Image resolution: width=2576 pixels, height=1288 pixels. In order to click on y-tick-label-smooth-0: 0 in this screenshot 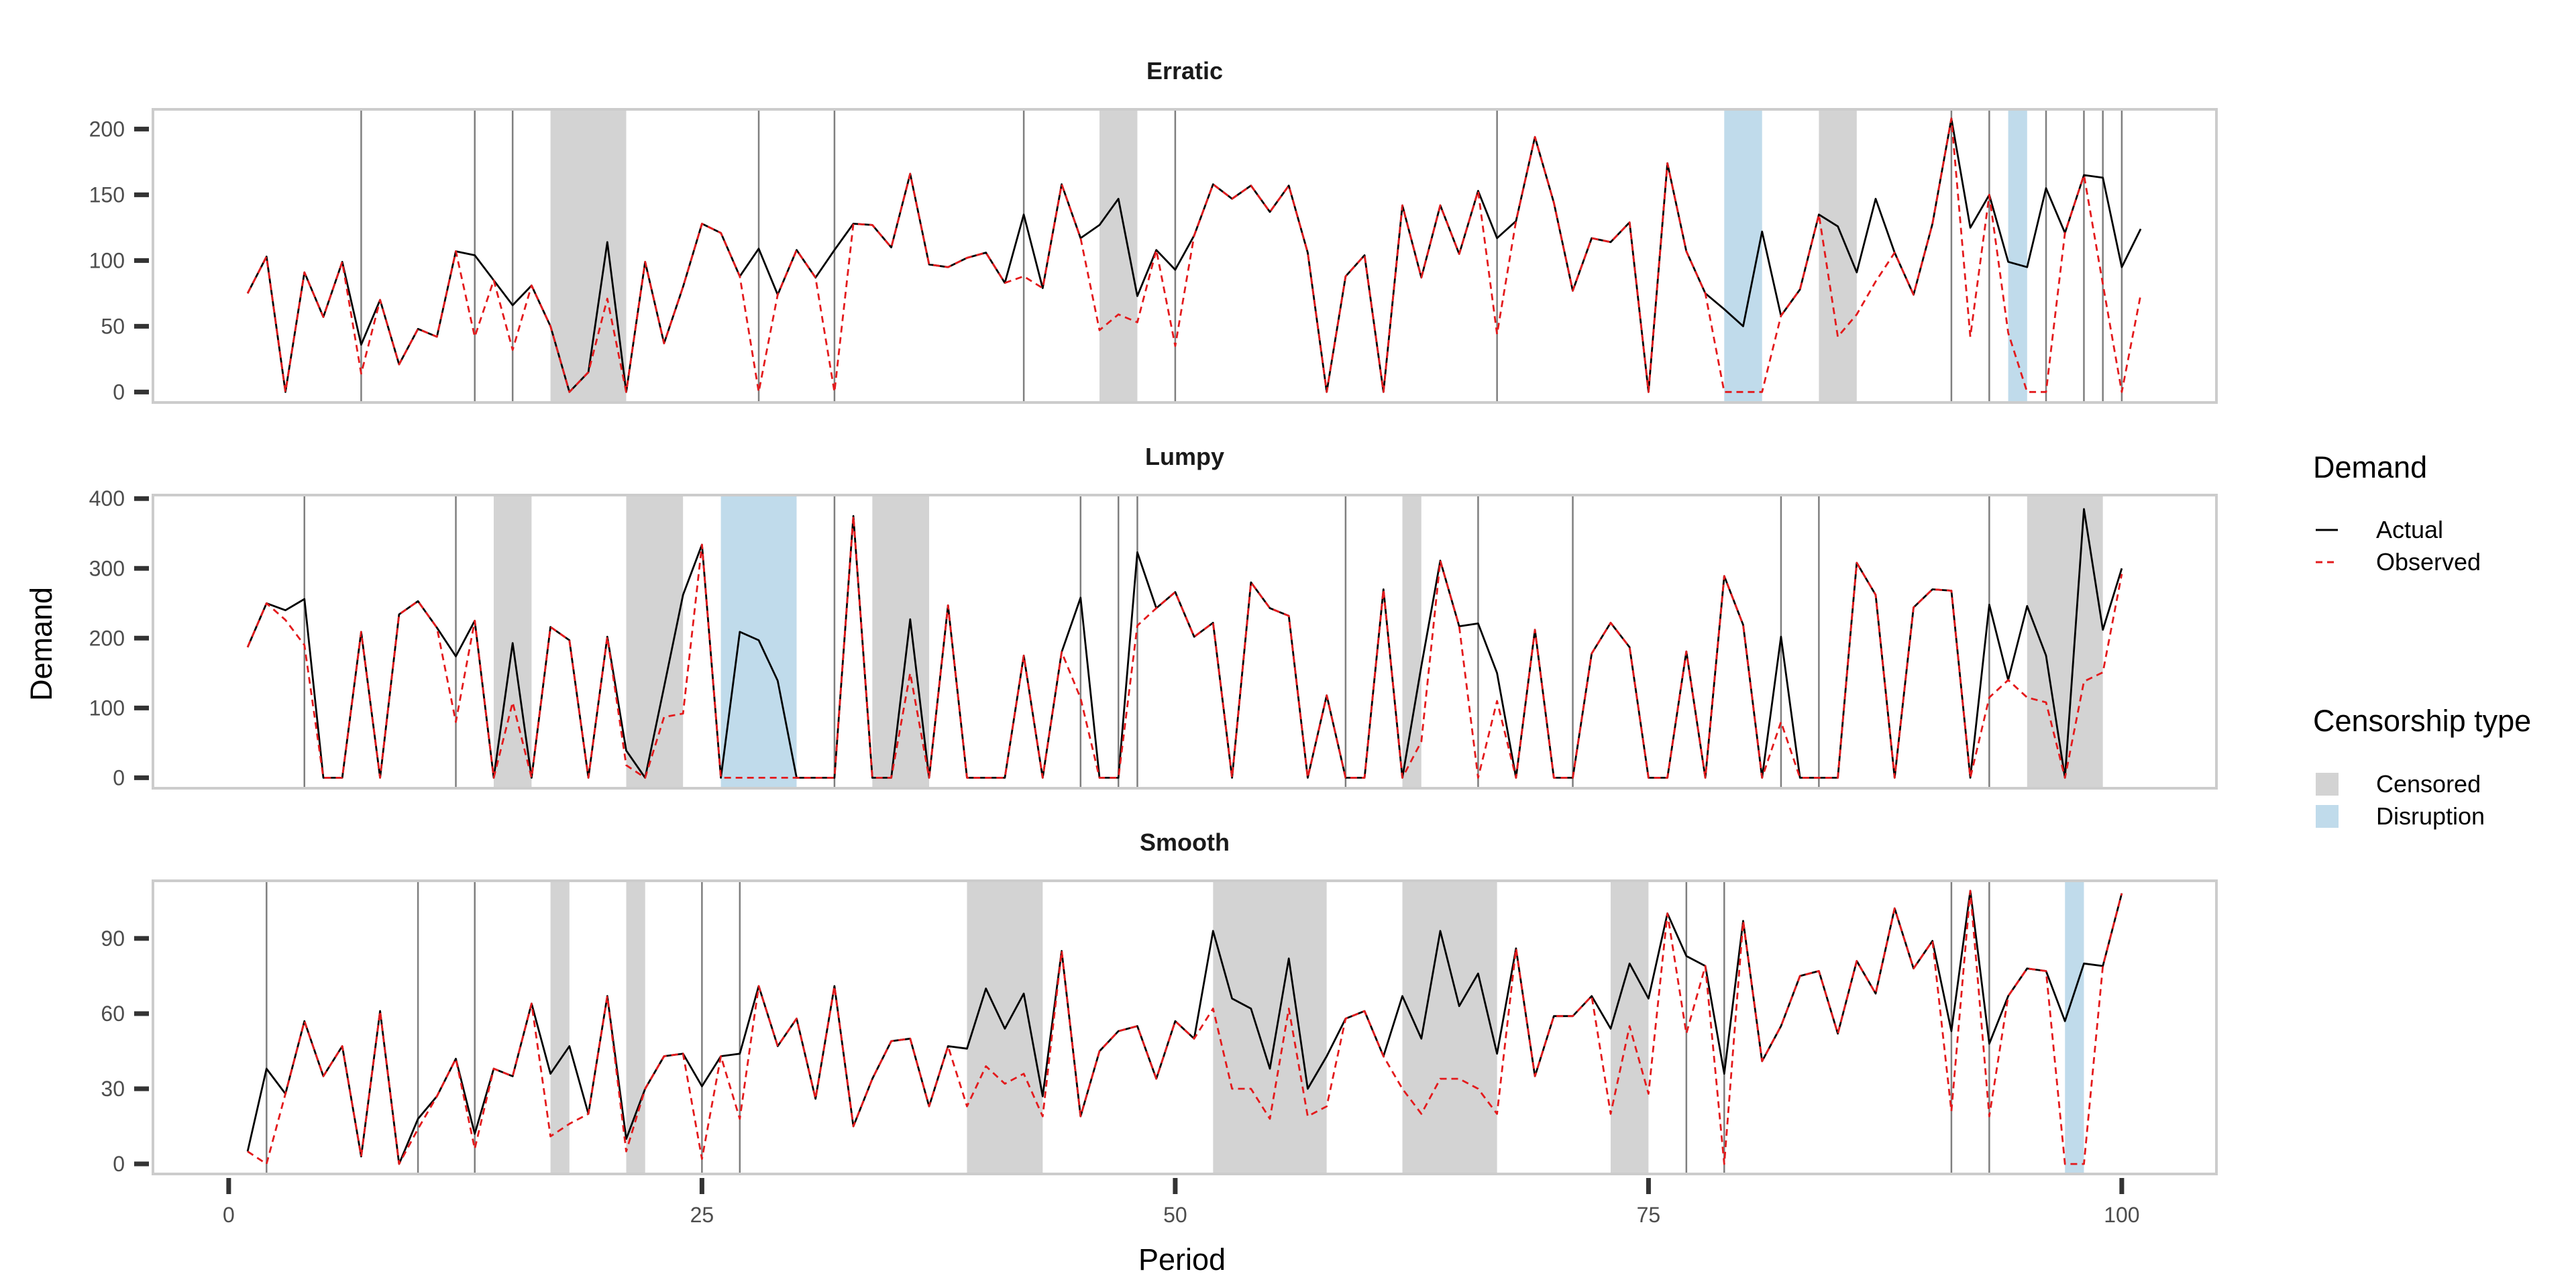, I will do `click(119, 1164)`.